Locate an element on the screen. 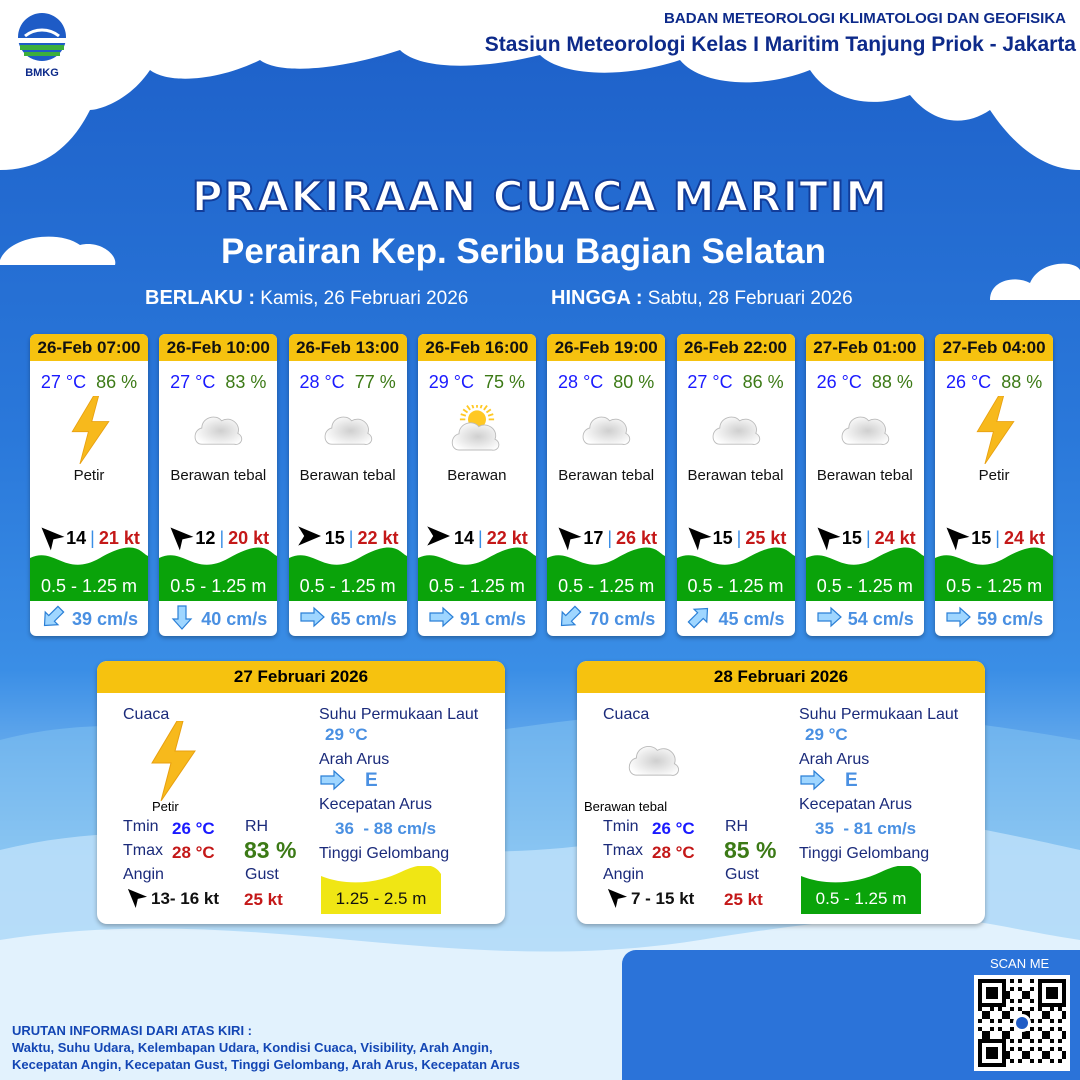 The image size is (1080, 1080). current-speed: 65 cm/s is located at coordinates (363, 619).